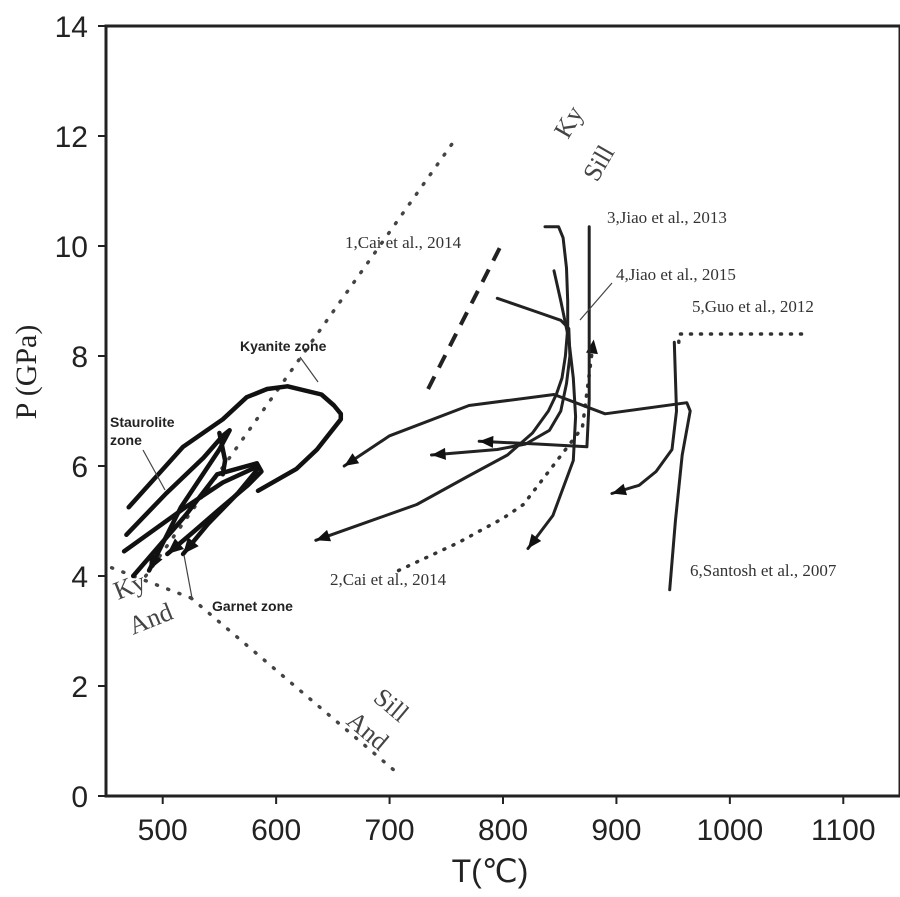 The image size is (900, 897). Describe the element at coordinates (403, 242) in the screenshot. I see `series-label: 1,Cai et al., 2014` at that location.